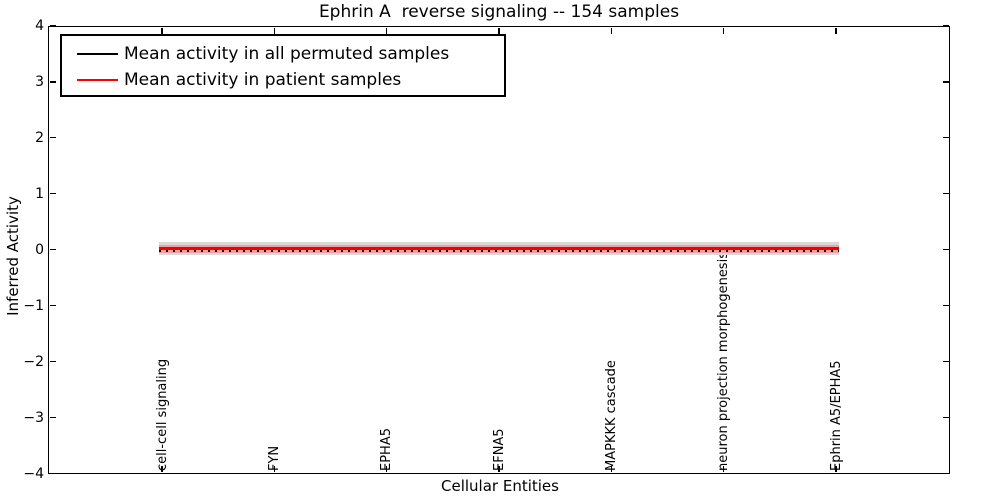 The width and height of the screenshot is (1000, 500). What do you see at coordinates (39, 137) in the screenshot?
I see `y-tick-label: 2` at bounding box center [39, 137].